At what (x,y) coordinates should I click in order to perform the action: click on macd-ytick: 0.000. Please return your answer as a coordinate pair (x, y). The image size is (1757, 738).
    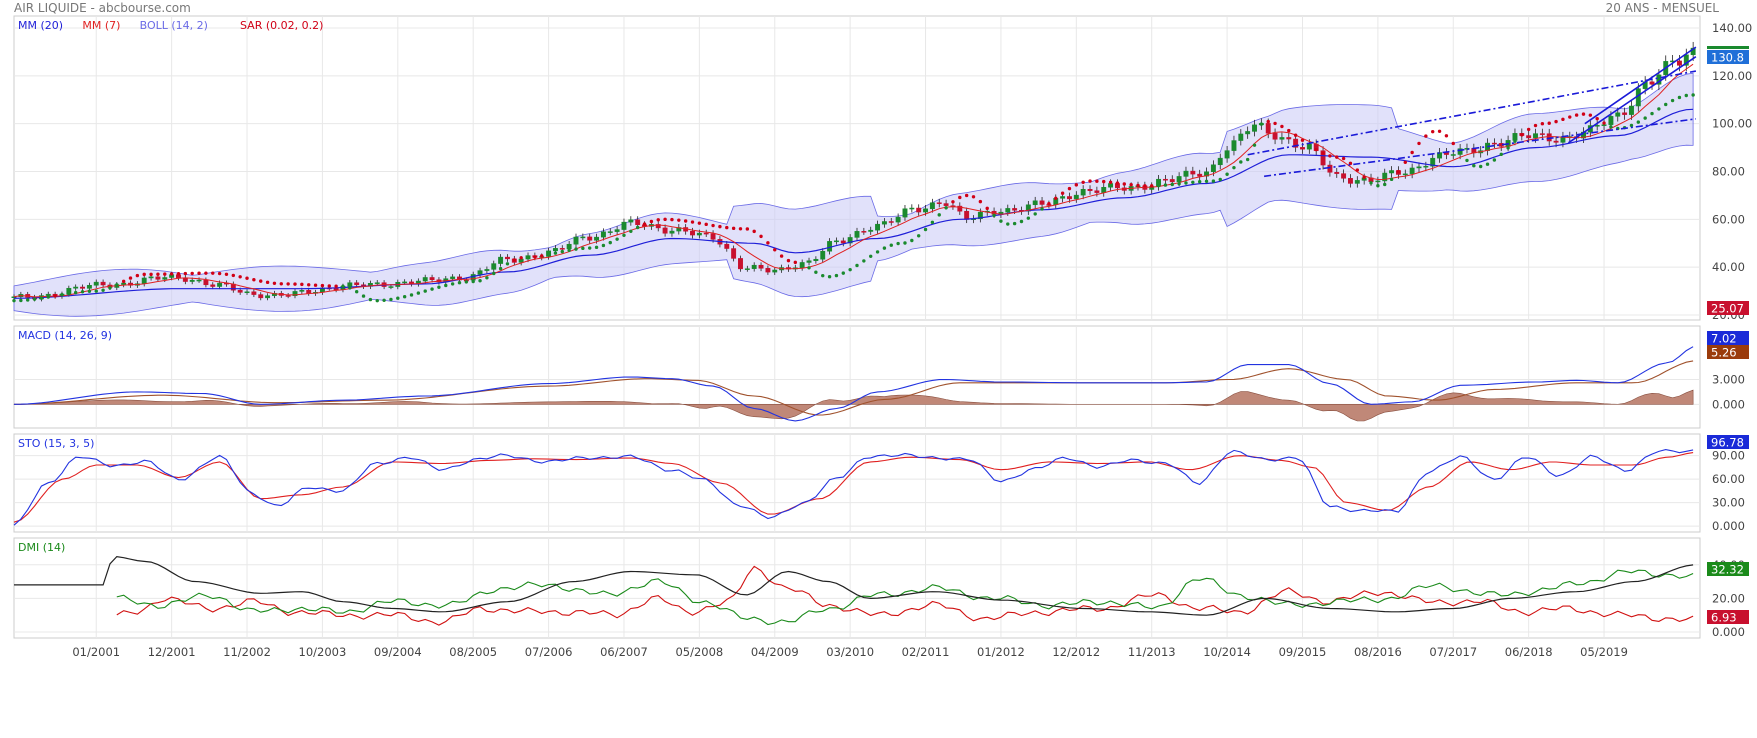
    Looking at the image, I should click on (1728, 404).